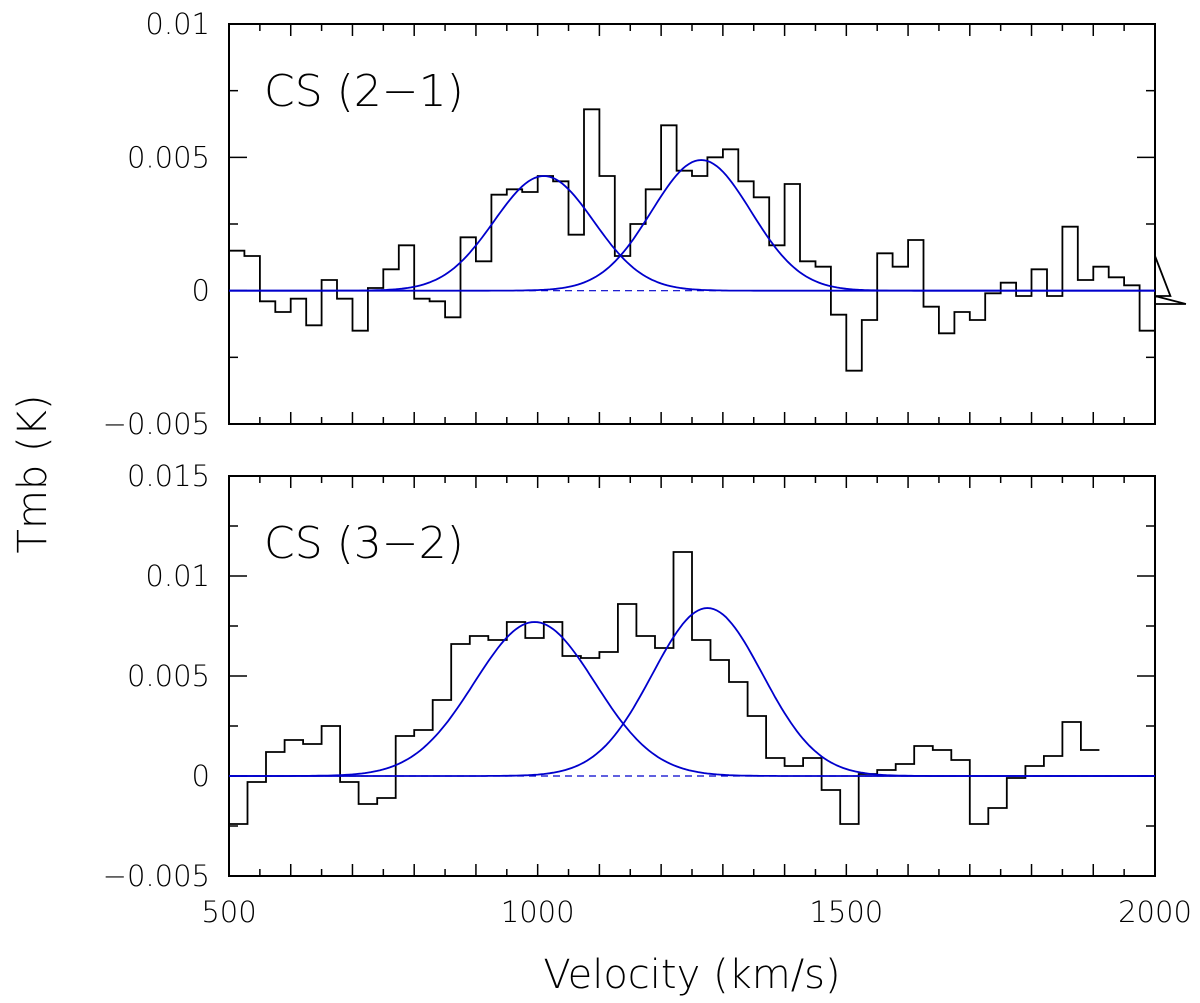  Describe the element at coordinates (156, 424) in the screenshot. I see `panel1-y-tick-label: −0.005` at that location.